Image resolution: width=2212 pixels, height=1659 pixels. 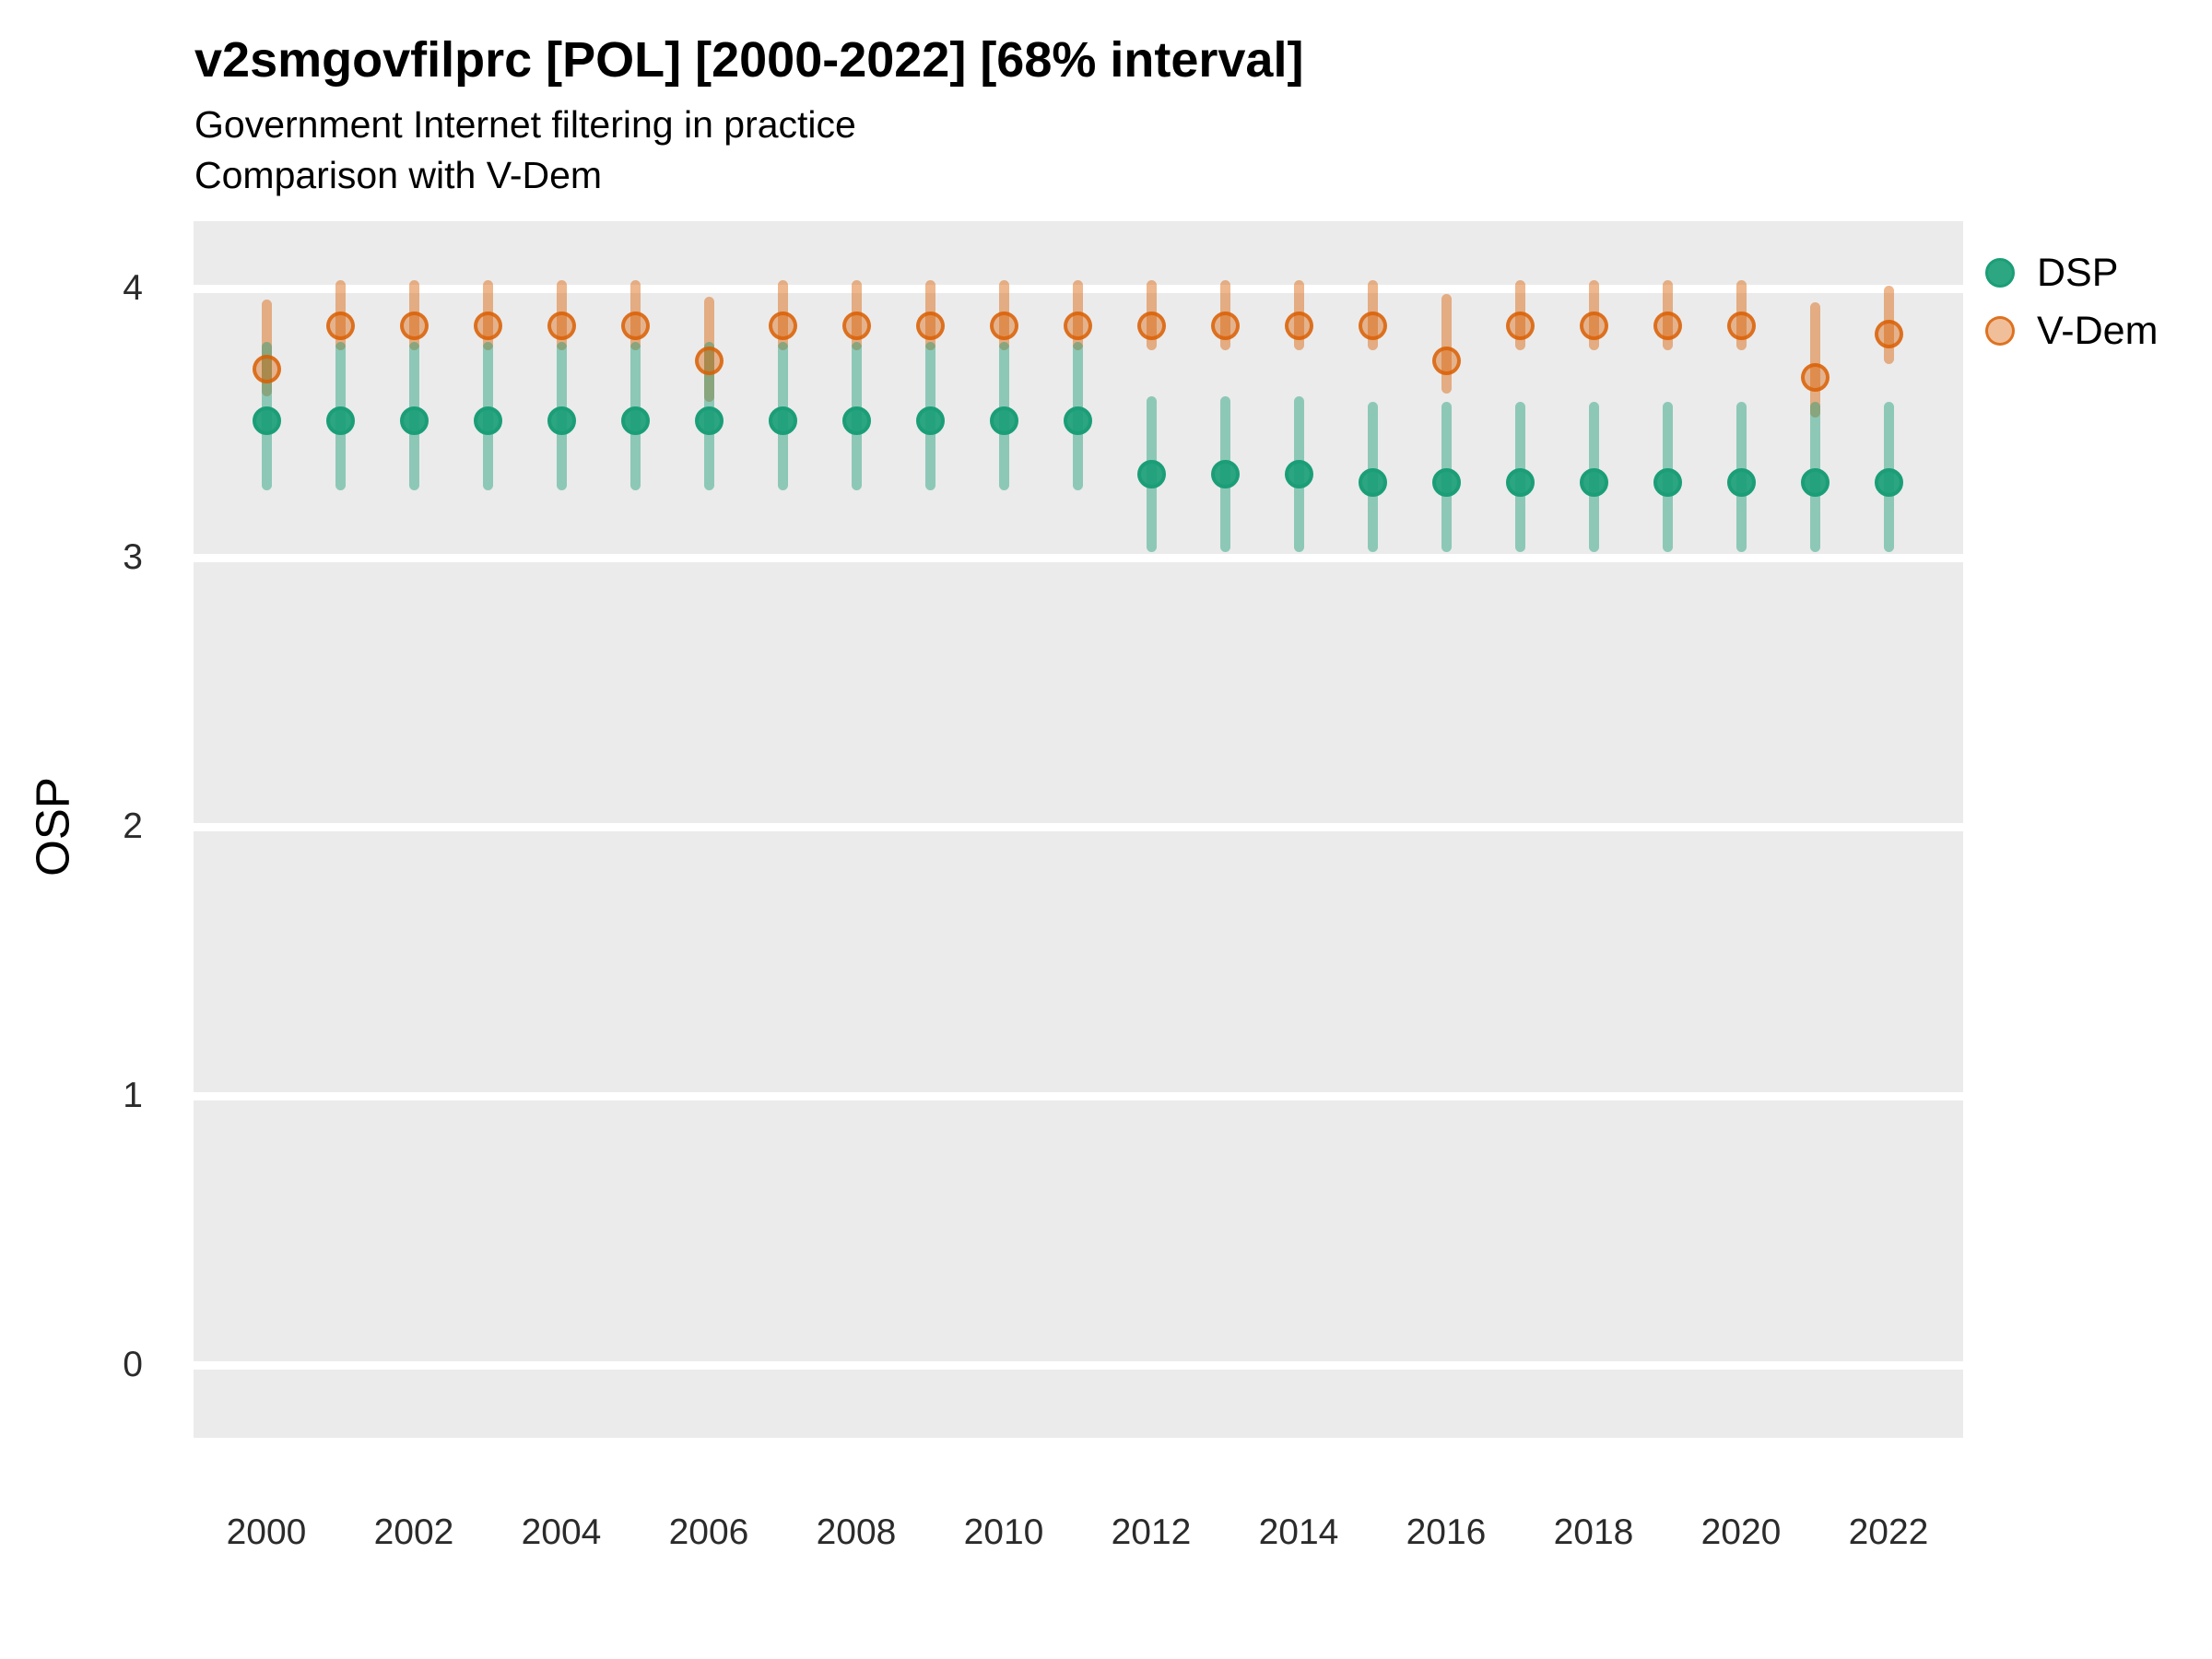 I want to click on vdem-point-2020, so click(x=1741, y=326).